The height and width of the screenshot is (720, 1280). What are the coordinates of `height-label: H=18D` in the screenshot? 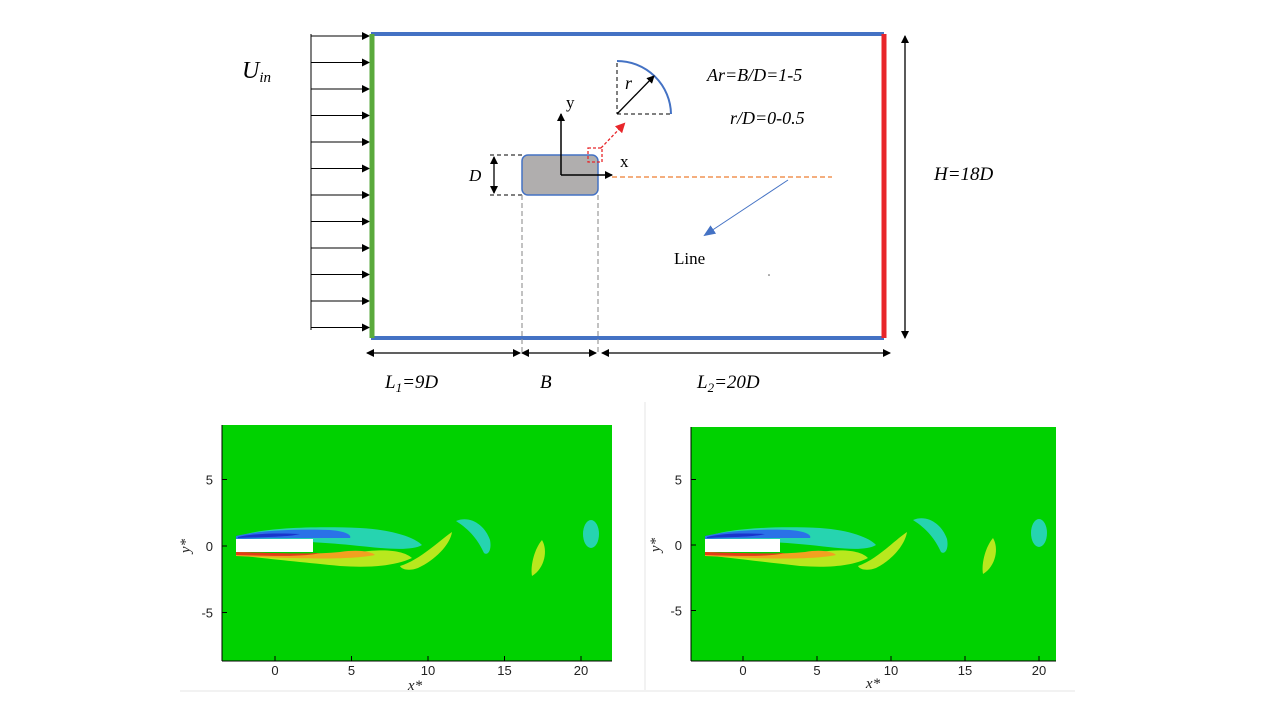 It's located at (963, 174).